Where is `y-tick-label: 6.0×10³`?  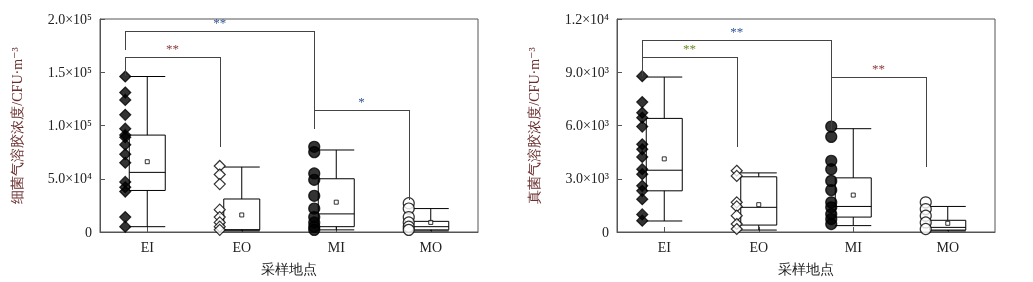
y-tick-label: 6.0×10³ is located at coordinates (587, 125).